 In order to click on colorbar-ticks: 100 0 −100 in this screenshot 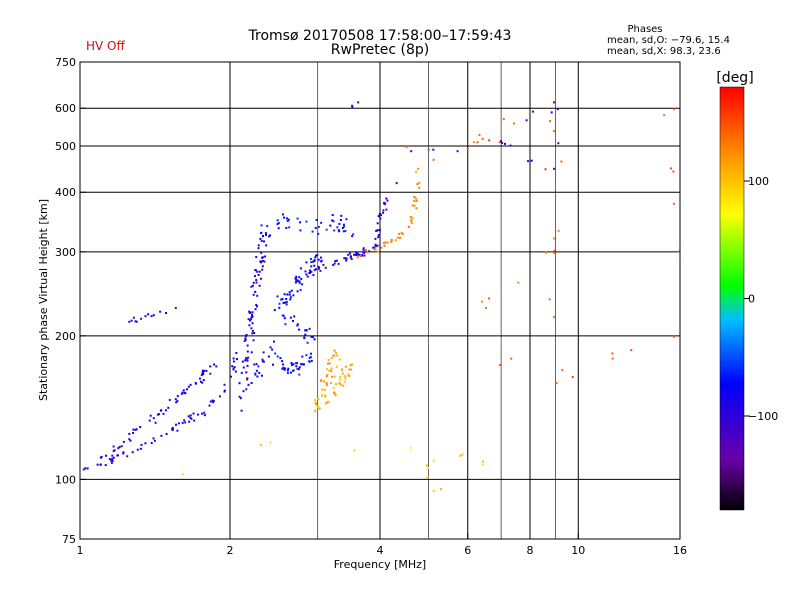, I will do `click(761, 299)`.